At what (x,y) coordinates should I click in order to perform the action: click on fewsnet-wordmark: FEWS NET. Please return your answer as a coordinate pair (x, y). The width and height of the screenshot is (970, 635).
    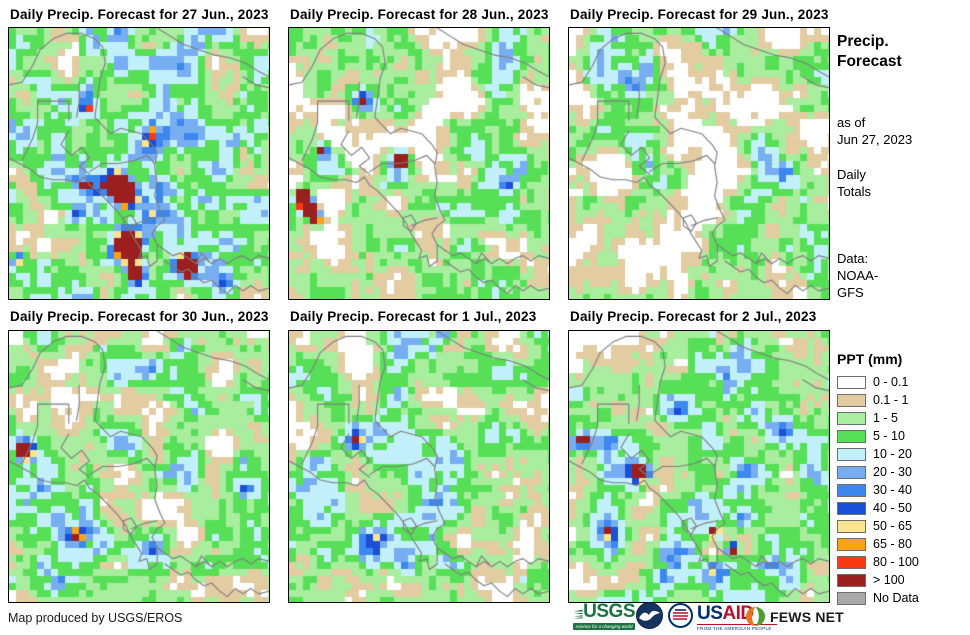
    Looking at the image, I should click on (807, 617).